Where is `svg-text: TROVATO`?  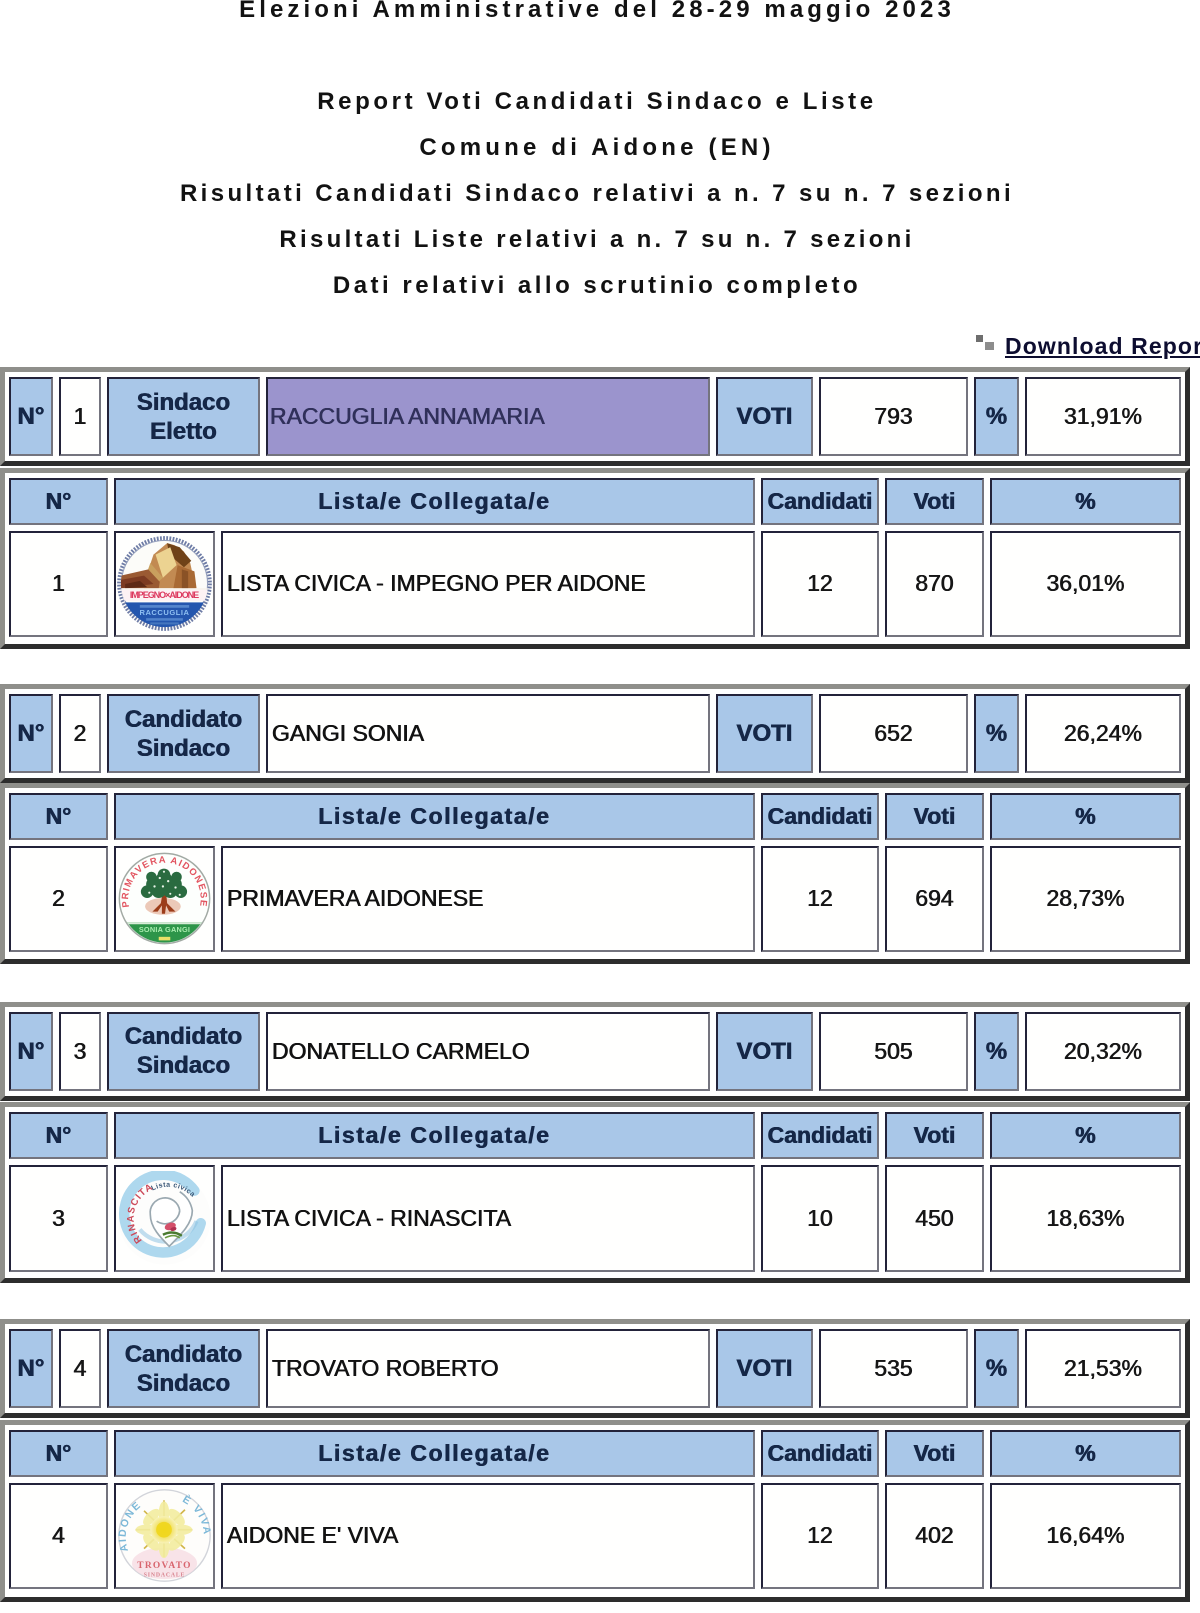
svg-text: TROVATO is located at coordinates (164, 1566).